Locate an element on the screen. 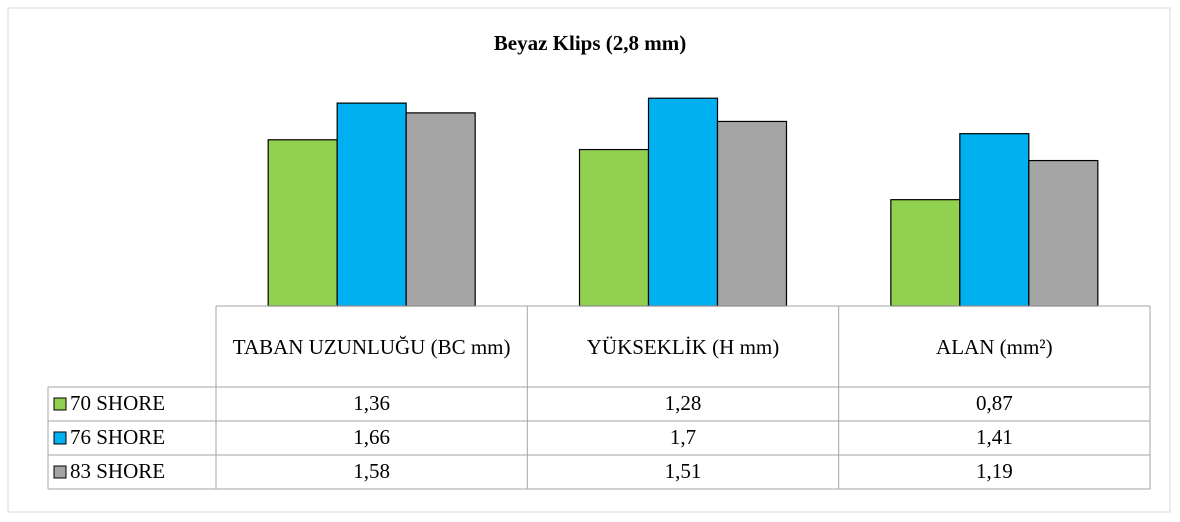 The width and height of the screenshot is (1180, 522). category-cell: YÜKSEKLİK (H mm) is located at coordinates (683, 346).